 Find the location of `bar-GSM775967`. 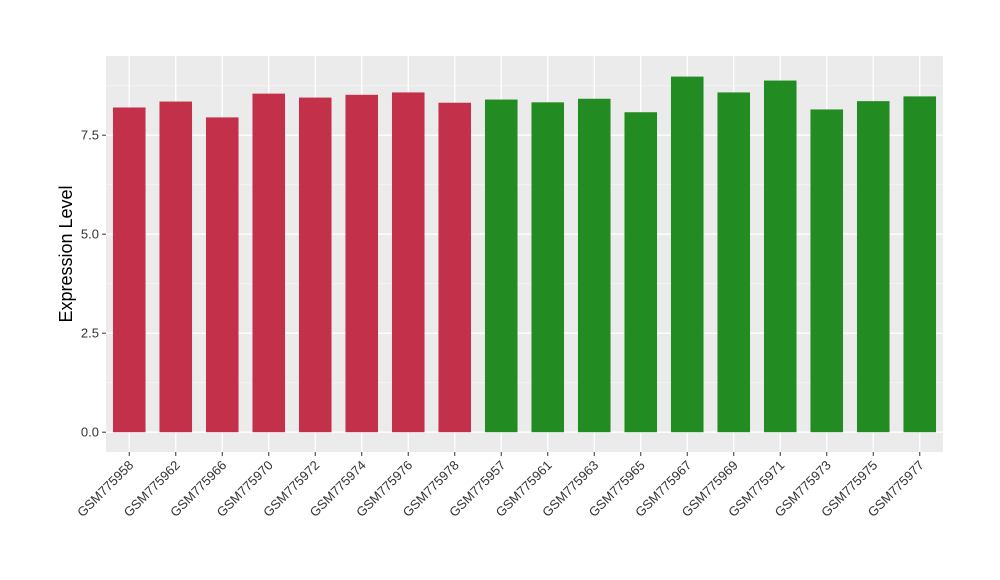

bar-GSM775967 is located at coordinates (687, 254).